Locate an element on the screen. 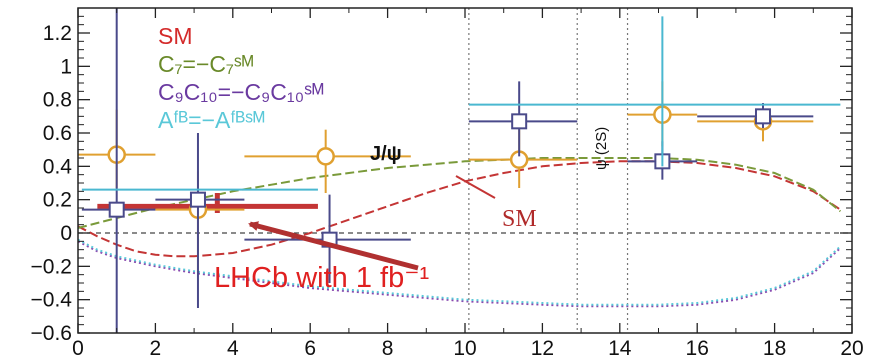 Image resolution: width=869 pixels, height=362 pixels. x-tick-label: 0 is located at coordinates (78, 348).